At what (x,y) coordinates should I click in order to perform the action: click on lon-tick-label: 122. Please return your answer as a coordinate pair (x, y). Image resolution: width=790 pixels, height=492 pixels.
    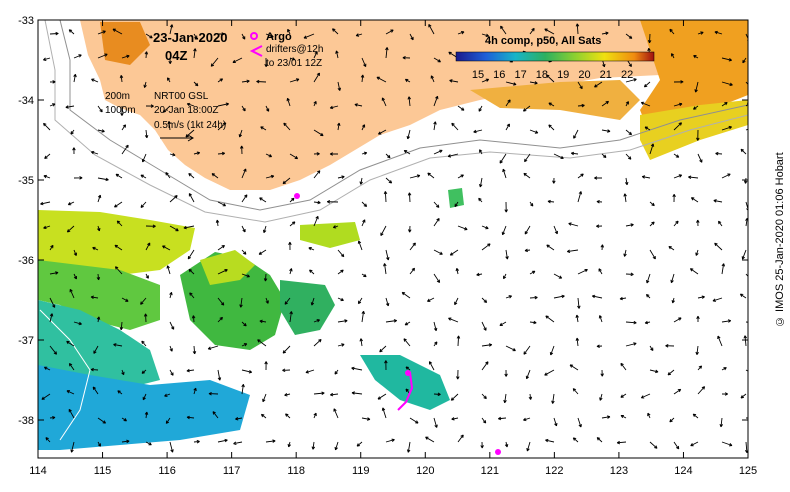
    Looking at the image, I should click on (554, 471).